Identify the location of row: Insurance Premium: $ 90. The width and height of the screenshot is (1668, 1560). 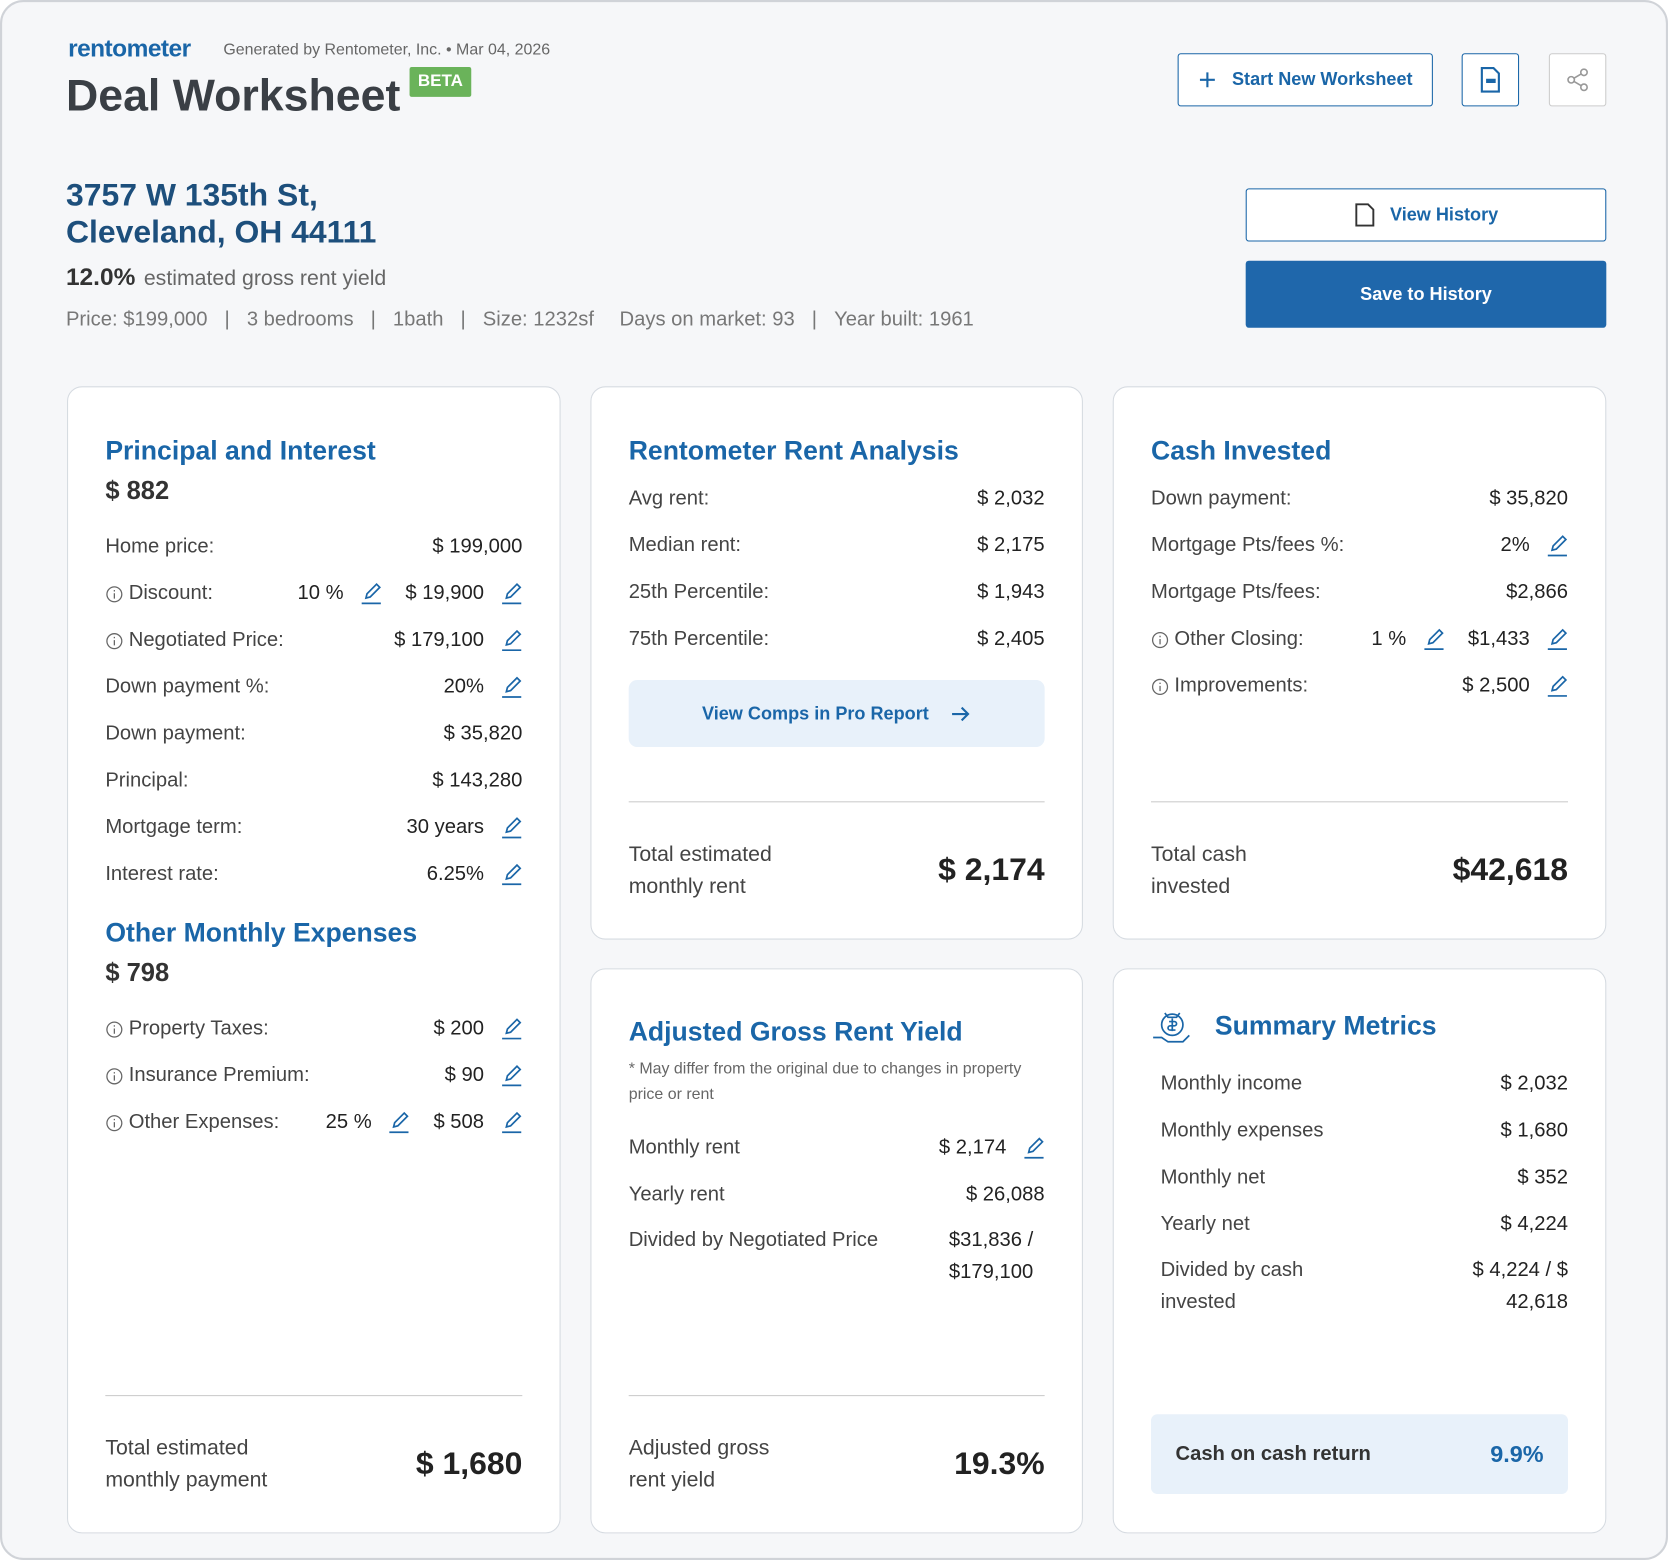
(313, 1075).